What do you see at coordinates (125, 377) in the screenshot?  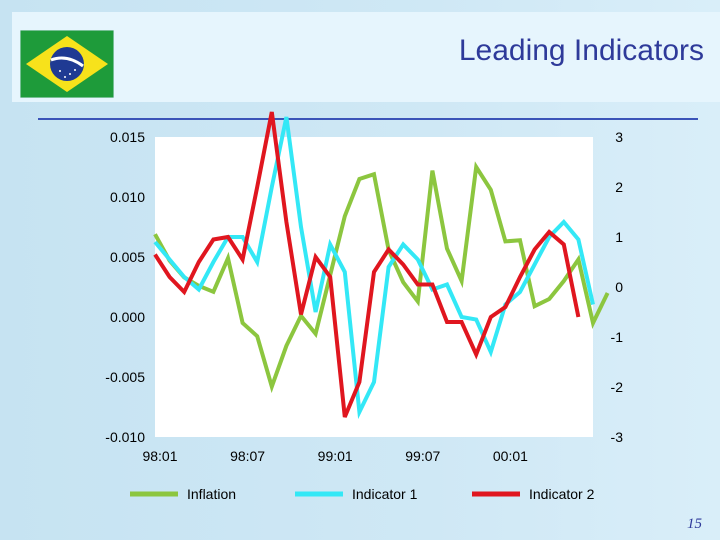 I see `left-tick-label: -0.005` at bounding box center [125, 377].